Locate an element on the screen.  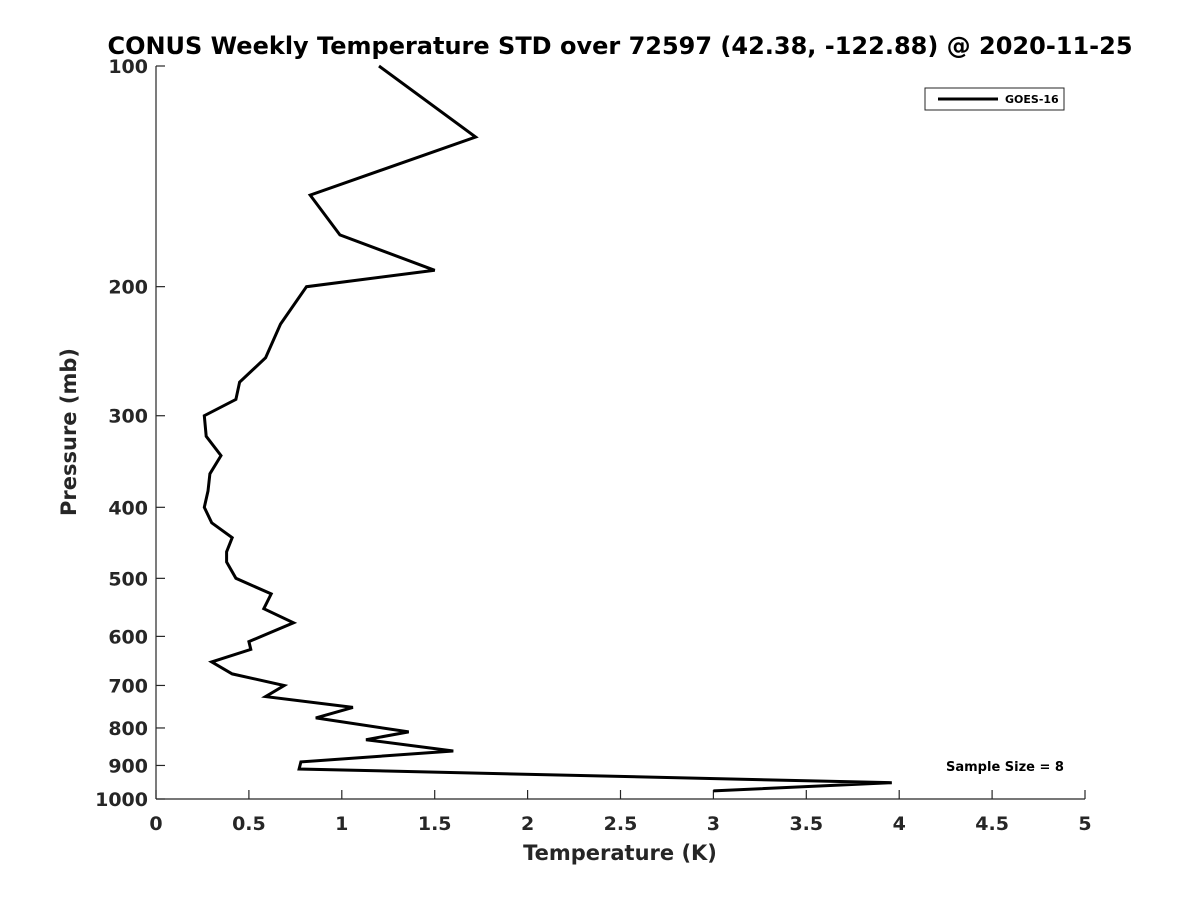
x-tick-label: 1.5 is located at coordinates (435, 824).